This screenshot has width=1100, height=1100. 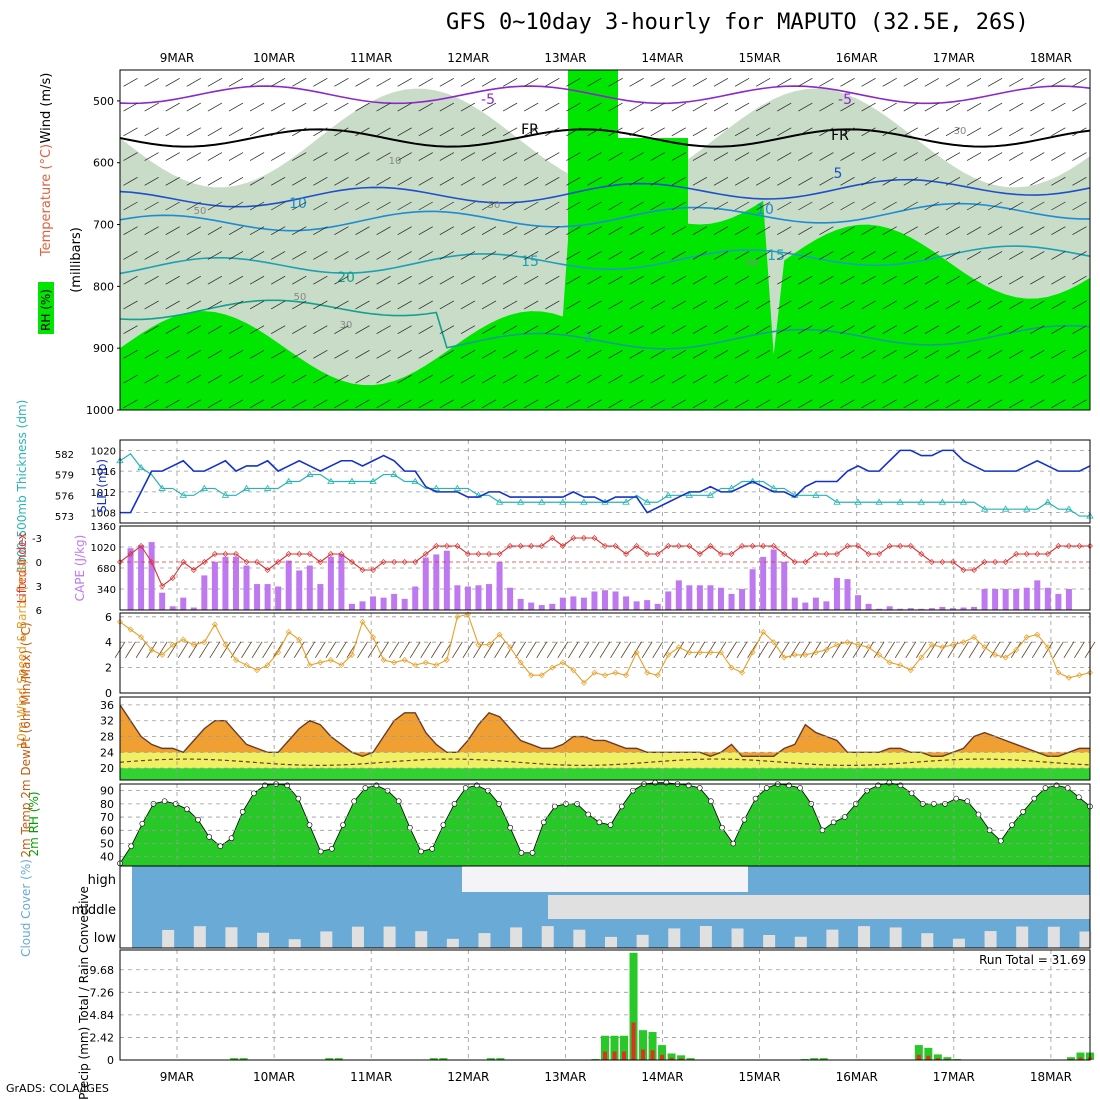 I want to click on rh2m-tick-label: 40, so click(x=107, y=857).